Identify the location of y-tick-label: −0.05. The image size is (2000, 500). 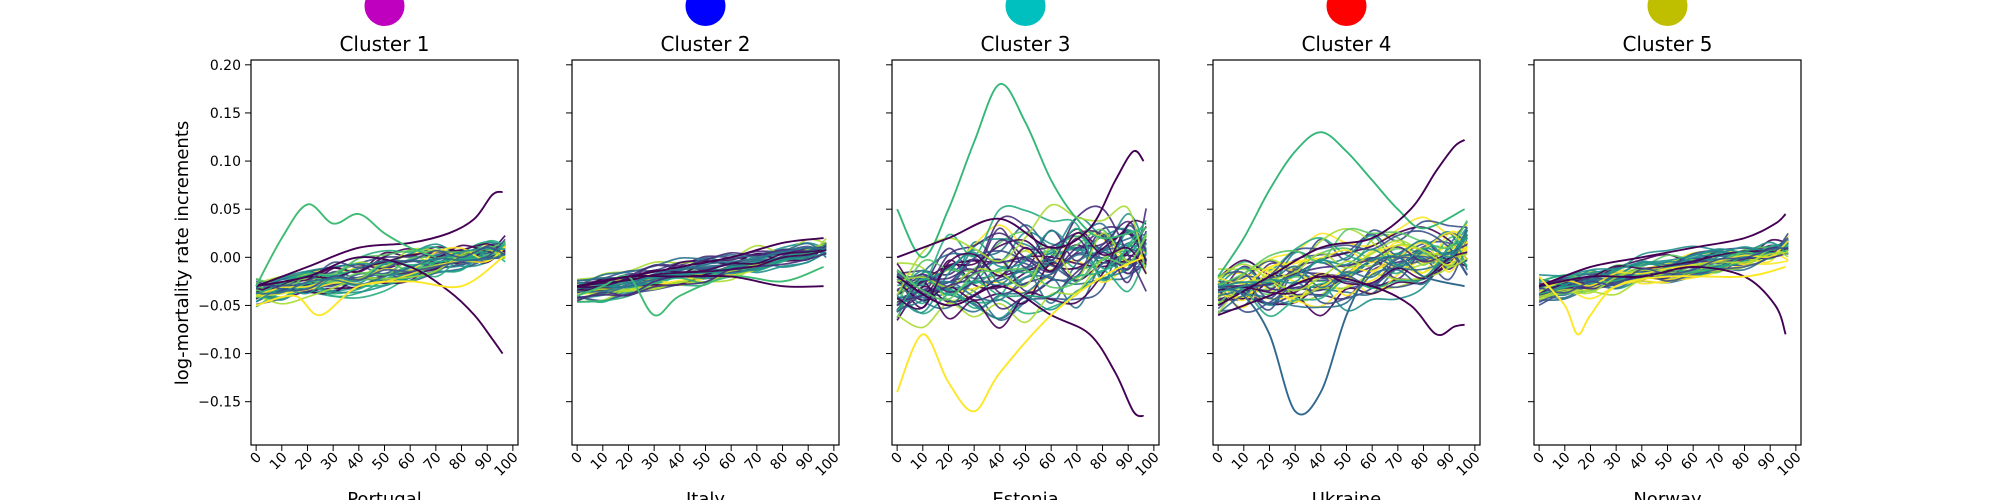
(219, 306).